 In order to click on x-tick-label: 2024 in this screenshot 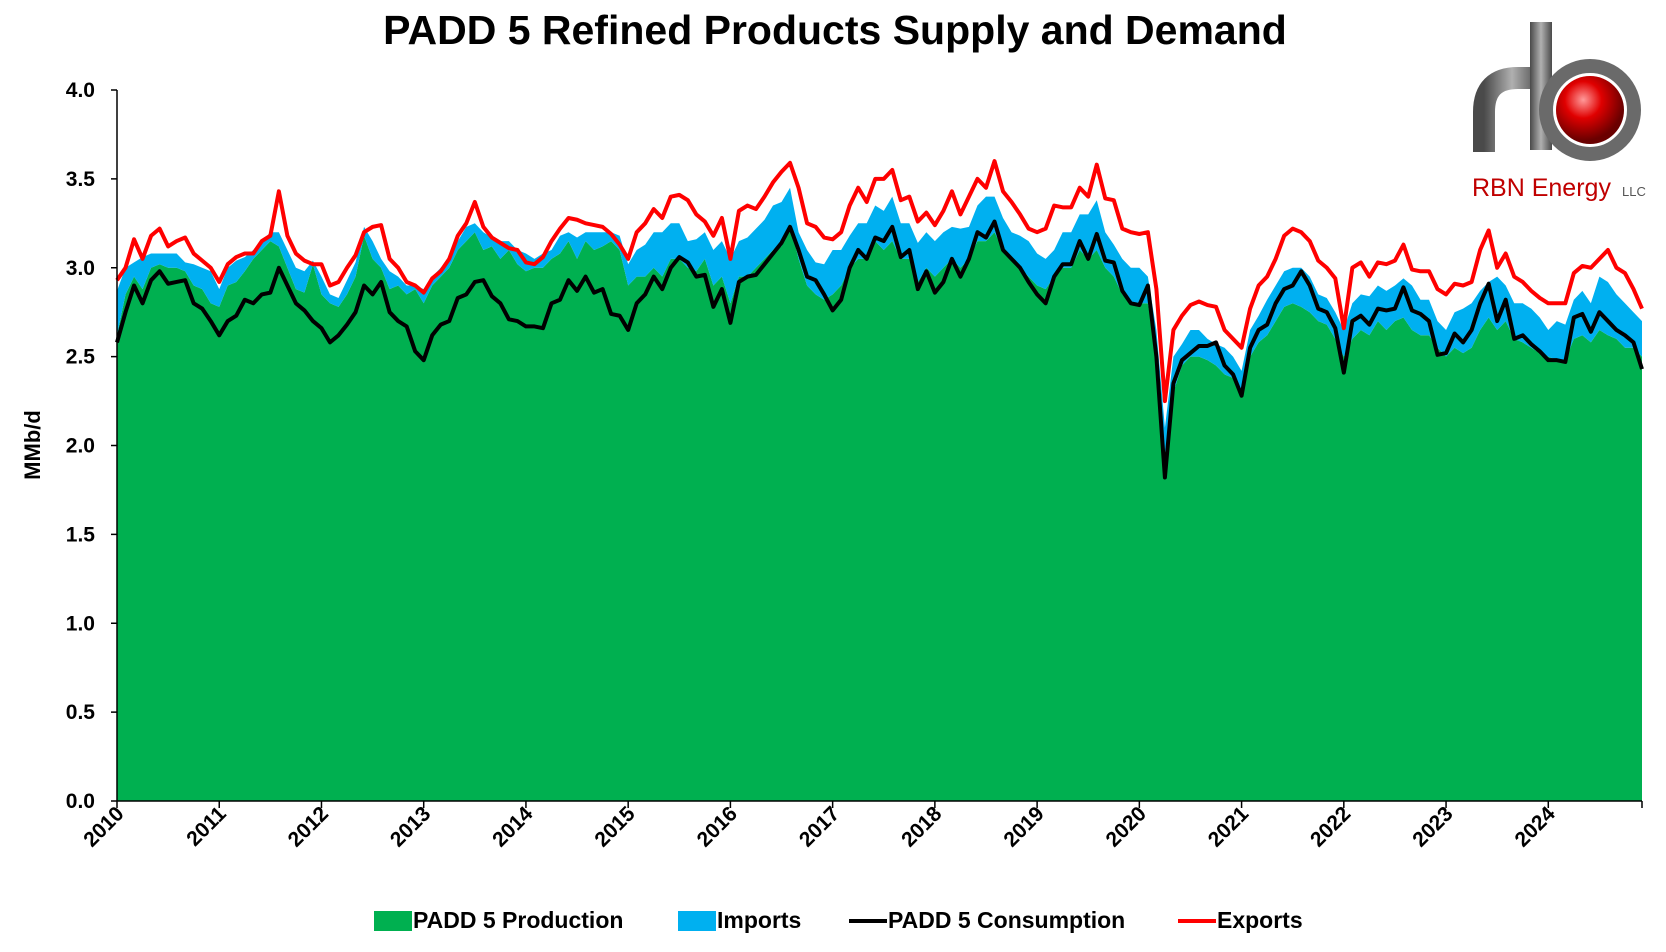, I will do `click(1536, 827)`.